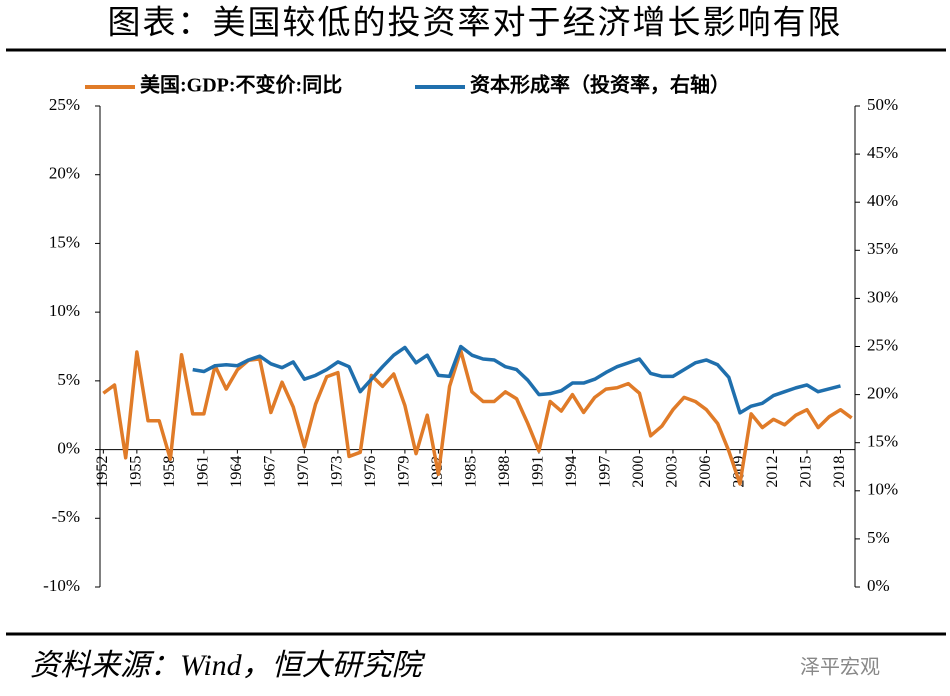 This screenshot has width=950, height=696. Describe the element at coordinates (672, 472) in the screenshot. I see `x-tick-label: 2003` at that location.